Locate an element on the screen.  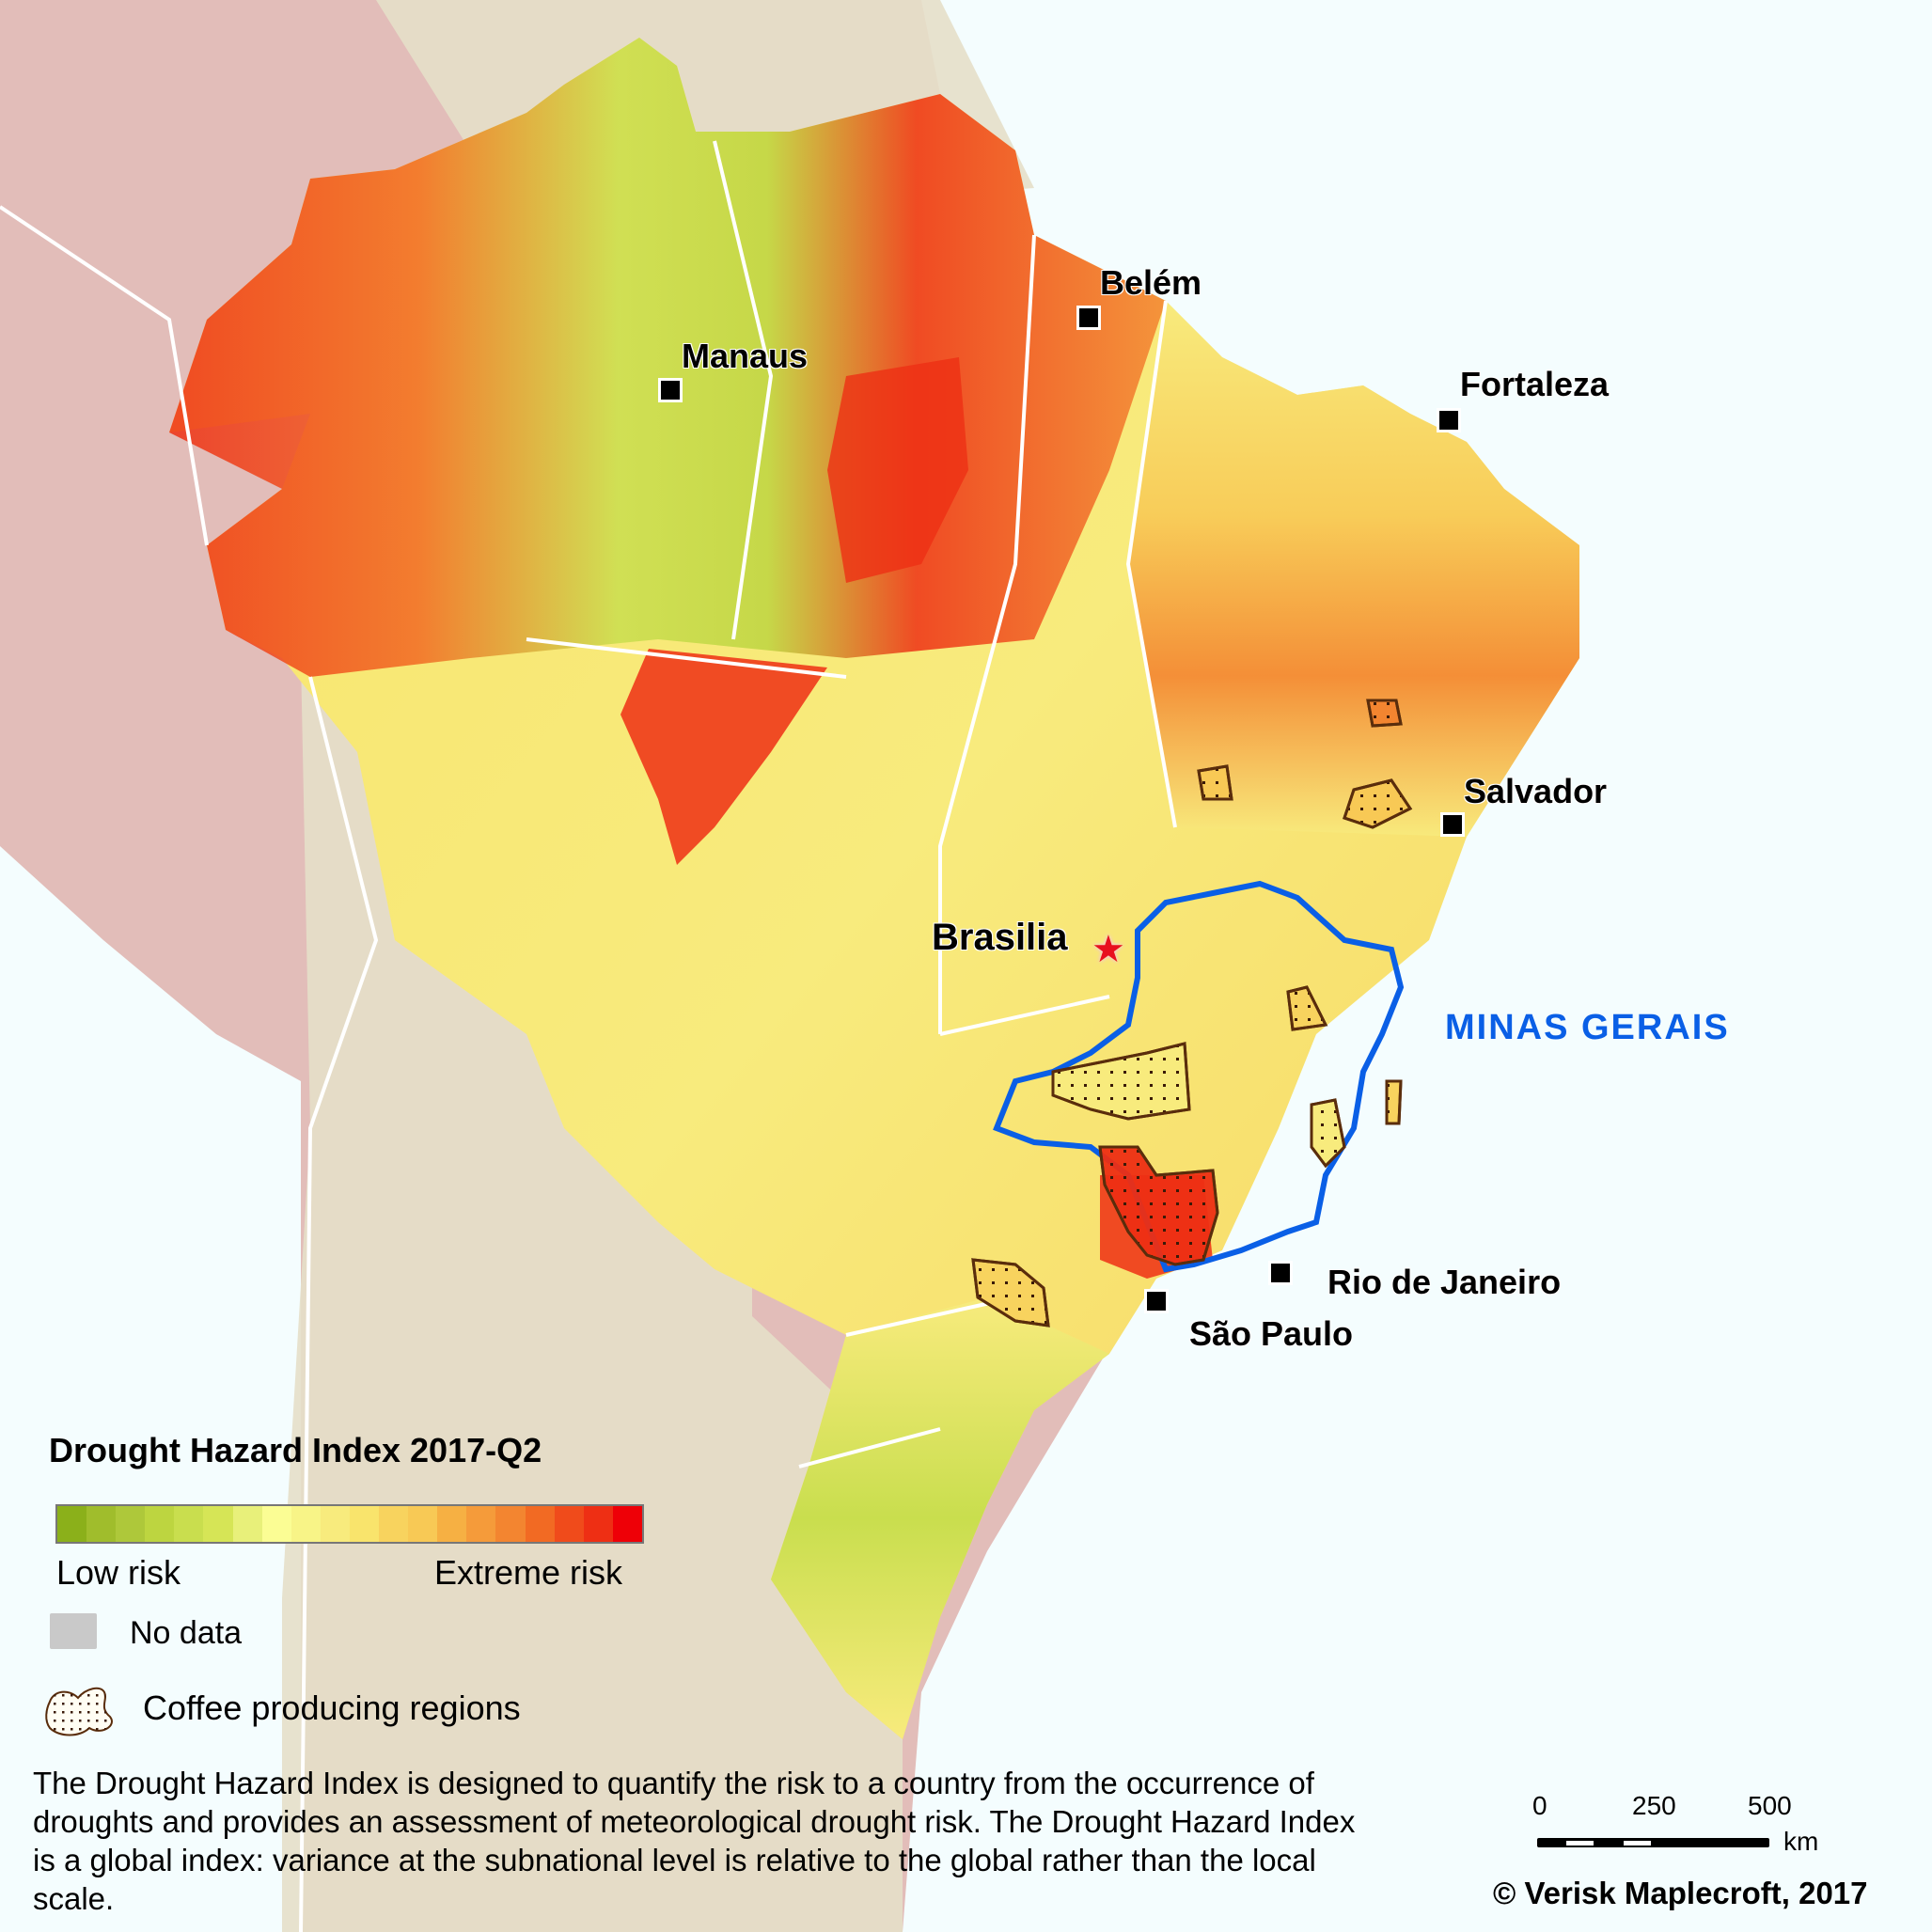
region-label-minas-gerais: MINAS GERAIS is located at coordinates (1588, 1027).